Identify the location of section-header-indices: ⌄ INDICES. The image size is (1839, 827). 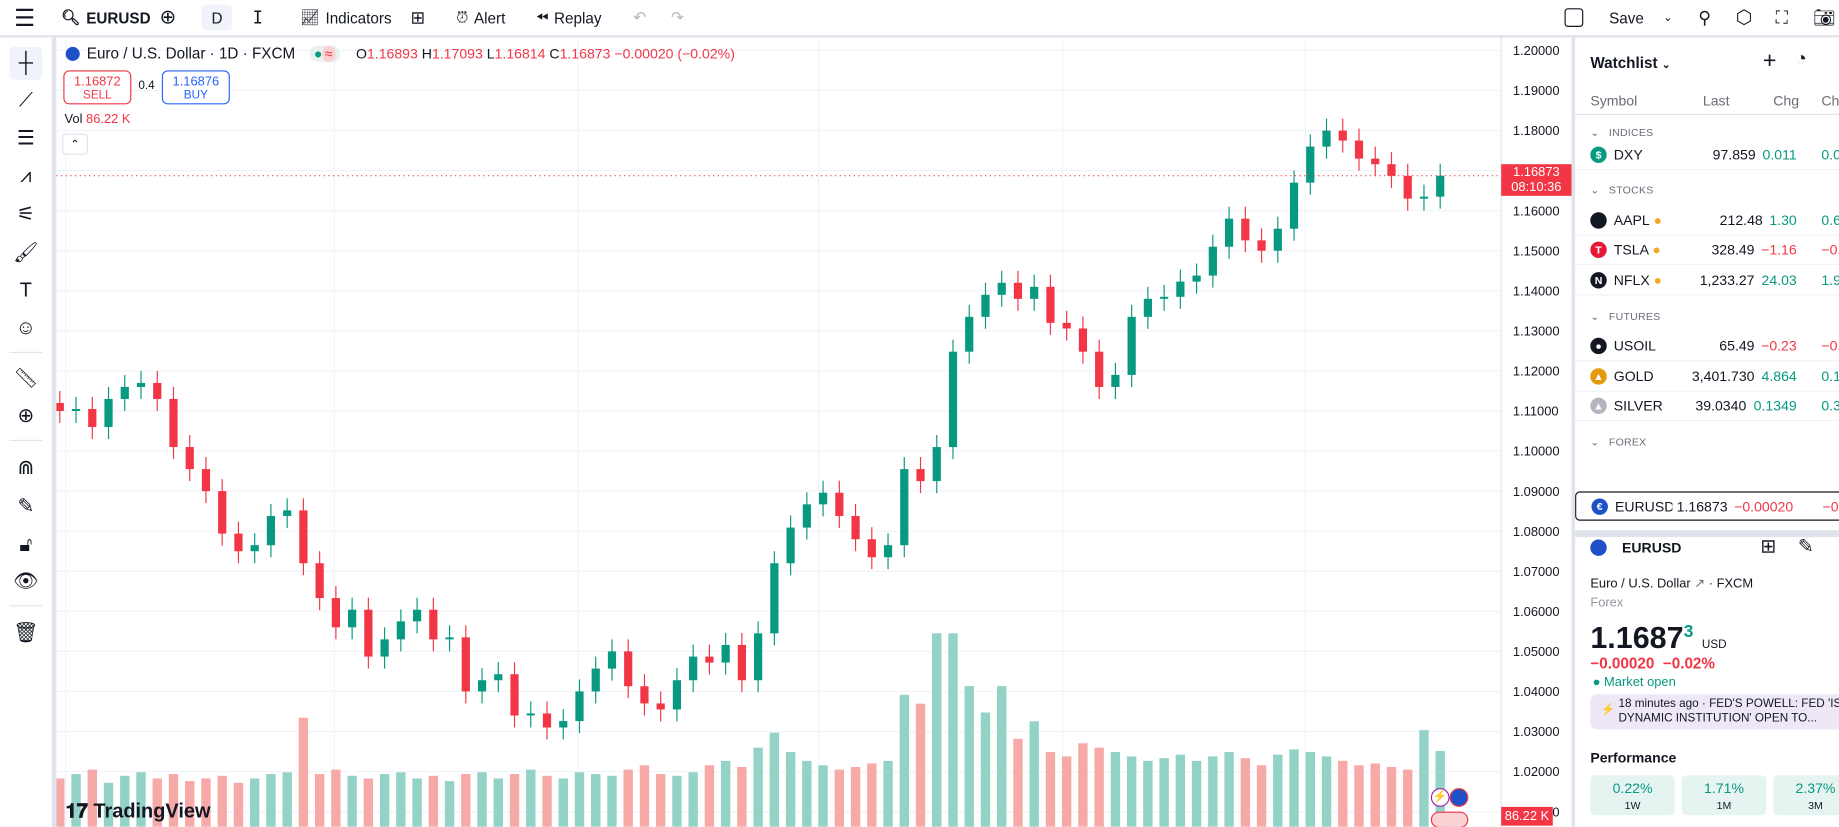
(1621, 133).